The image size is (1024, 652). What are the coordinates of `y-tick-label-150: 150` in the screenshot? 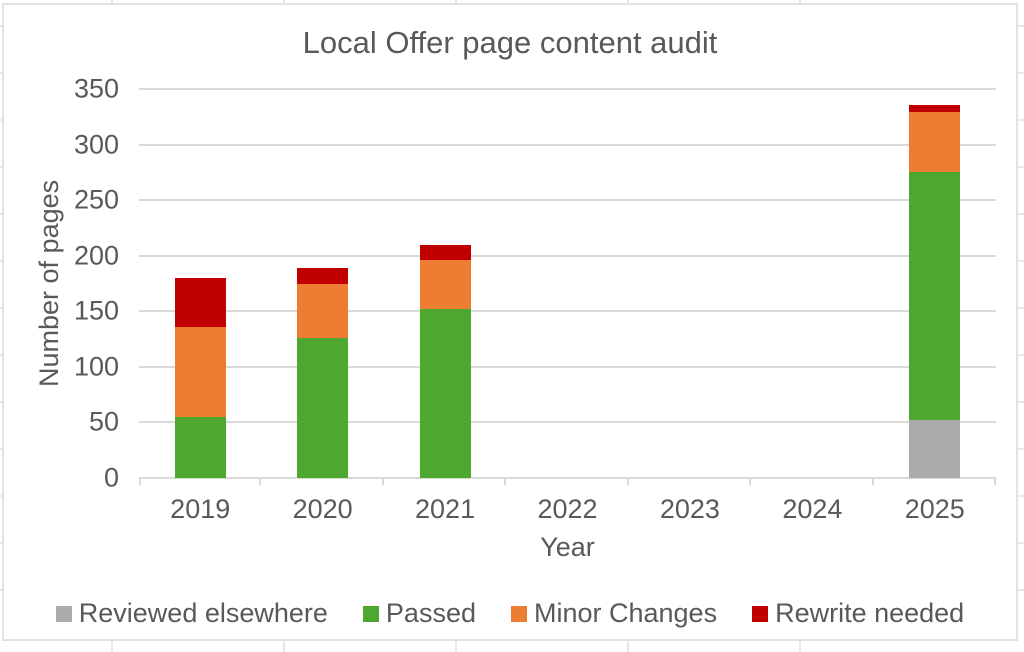 It's located at (96, 310).